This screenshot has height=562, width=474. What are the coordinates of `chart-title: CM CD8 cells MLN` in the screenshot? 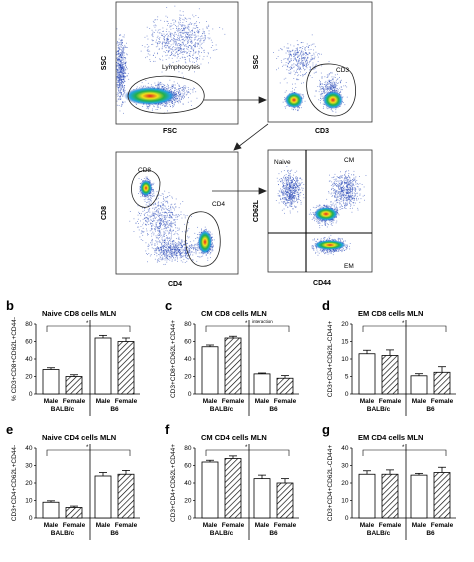 It's located at (234, 313).